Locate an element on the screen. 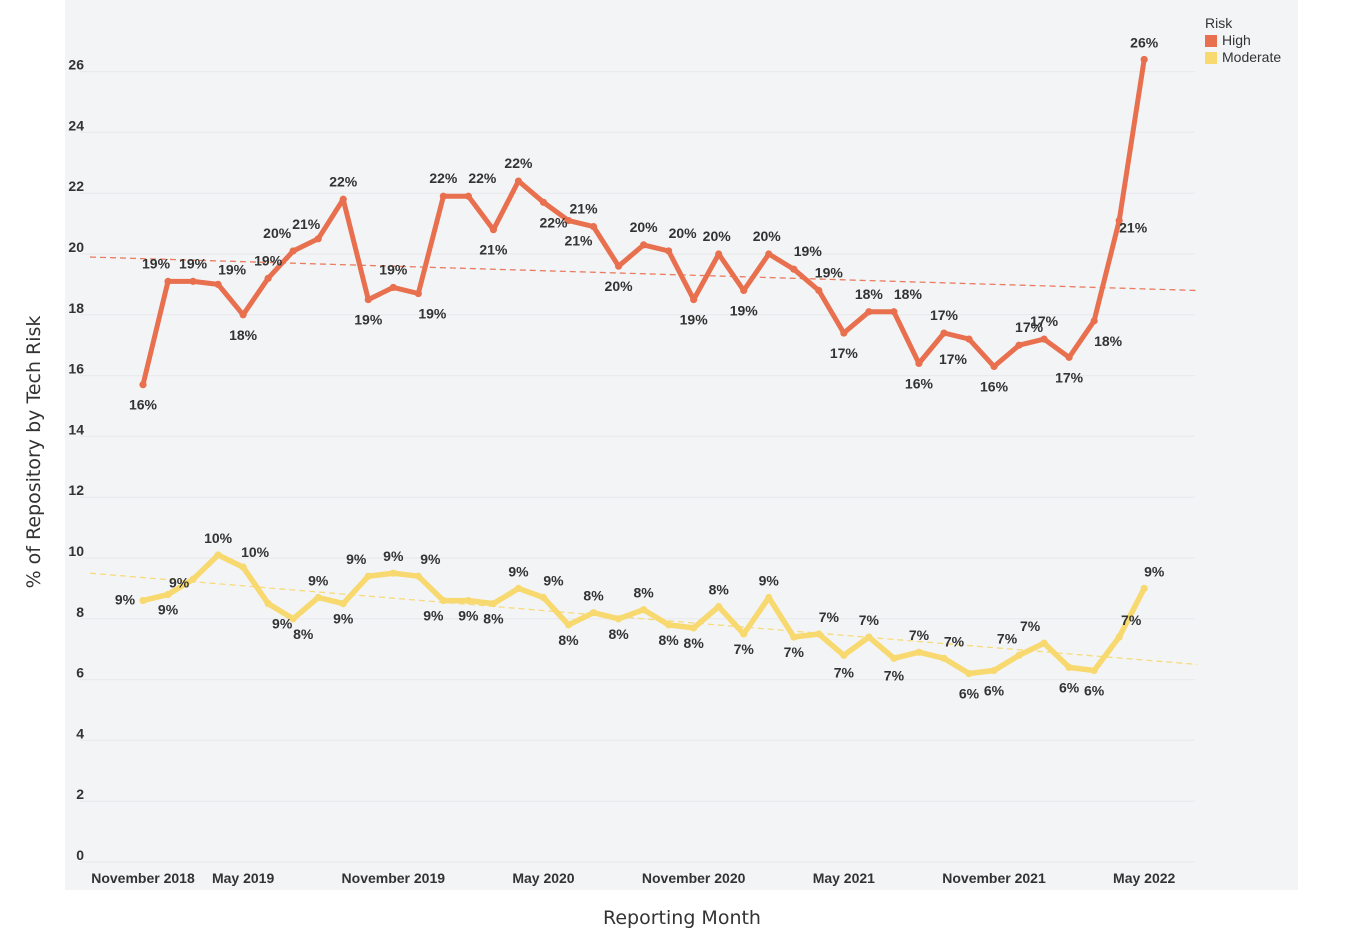  data-label-moderate: 10% is located at coordinates (218, 538).